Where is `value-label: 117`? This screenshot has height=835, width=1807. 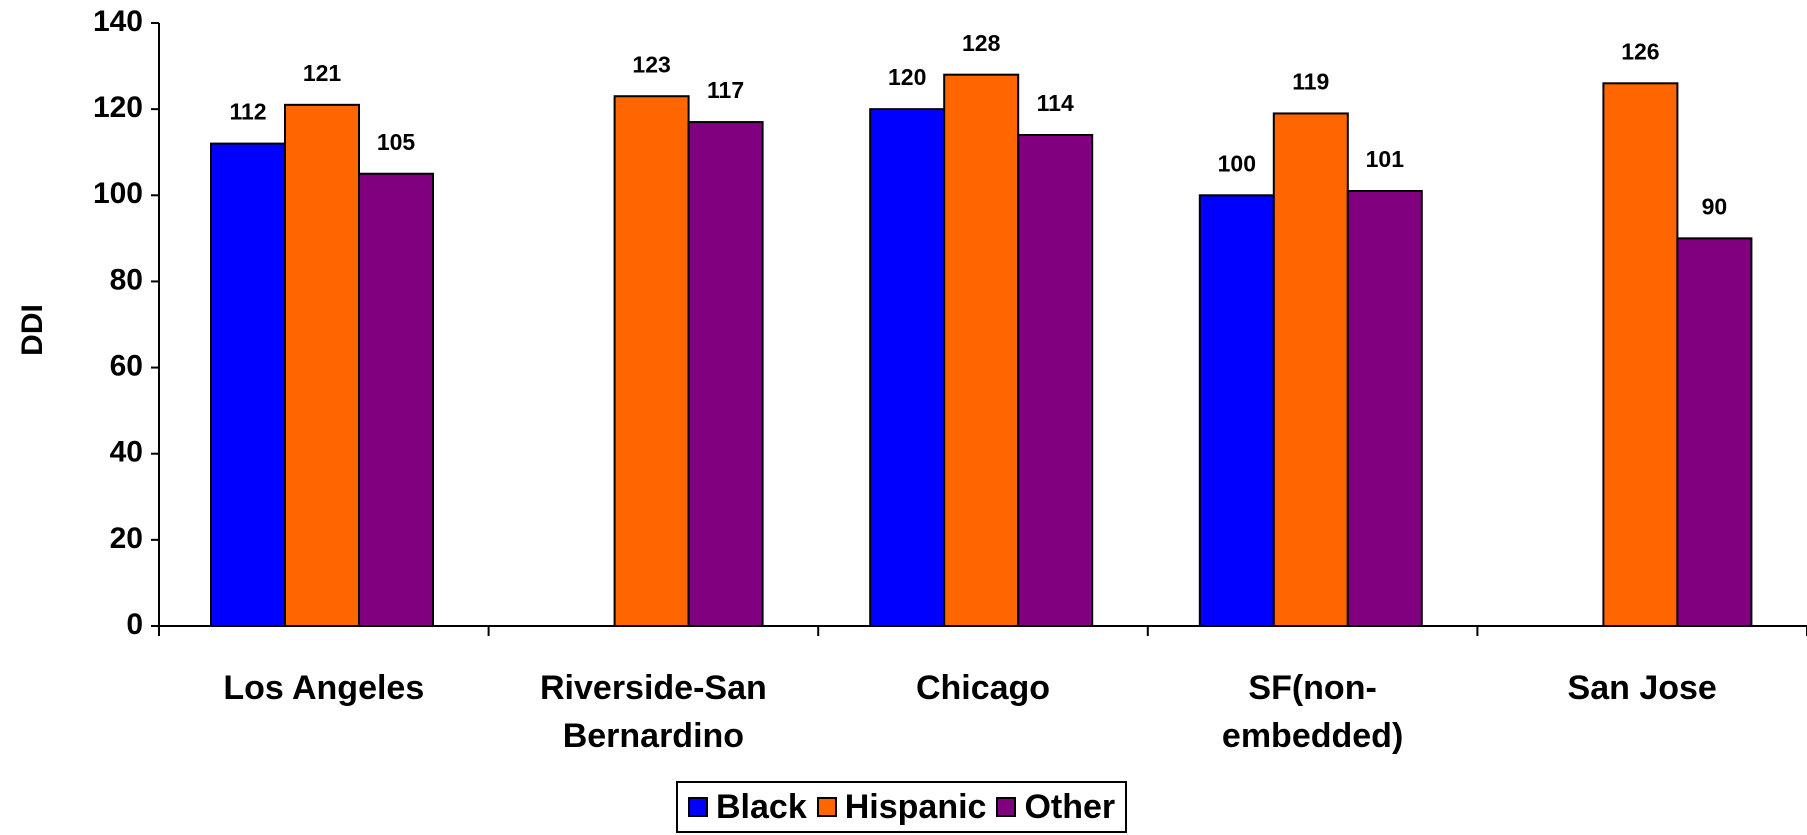 value-label: 117 is located at coordinates (725, 90).